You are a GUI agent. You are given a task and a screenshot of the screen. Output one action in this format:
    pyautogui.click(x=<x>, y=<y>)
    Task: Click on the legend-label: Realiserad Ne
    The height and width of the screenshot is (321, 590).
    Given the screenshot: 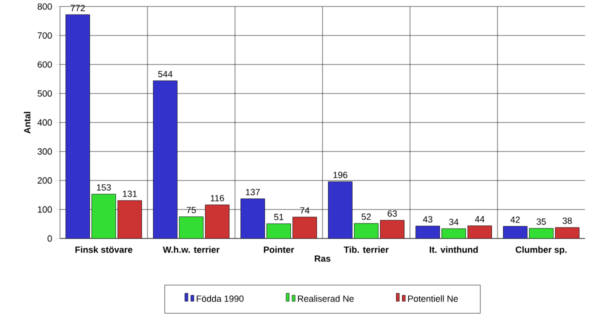 What is the action you would take?
    pyautogui.click(x=326, y=298)
    